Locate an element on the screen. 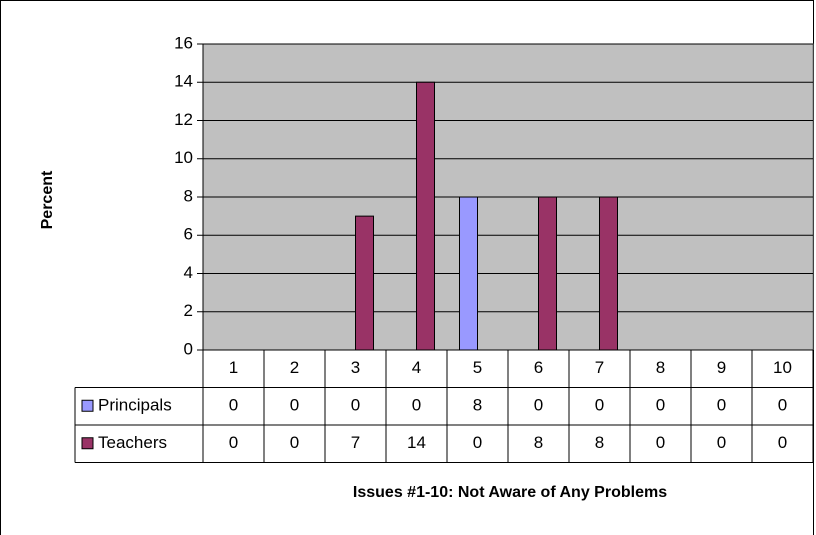  x-tick-label: 1 is located at coordinates (233, 367).